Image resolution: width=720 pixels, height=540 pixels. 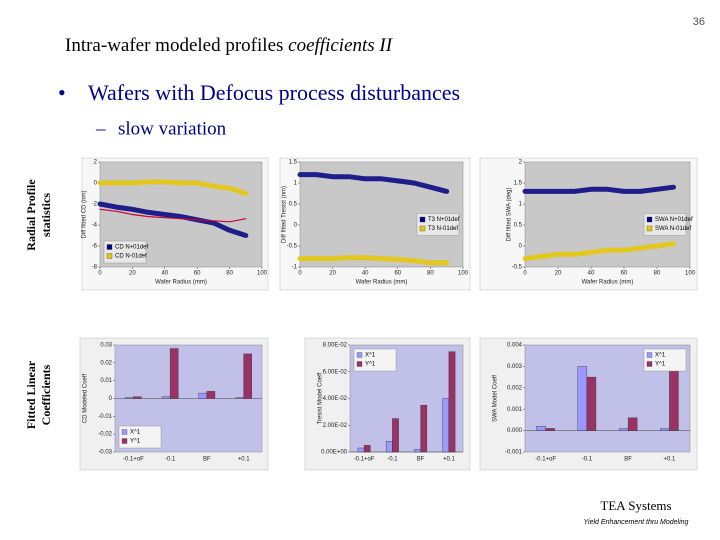 What do you see at coordinates (95, 205) in the screenshot?
I see `y-tick-label: -2` at bounding box center [95, 205].